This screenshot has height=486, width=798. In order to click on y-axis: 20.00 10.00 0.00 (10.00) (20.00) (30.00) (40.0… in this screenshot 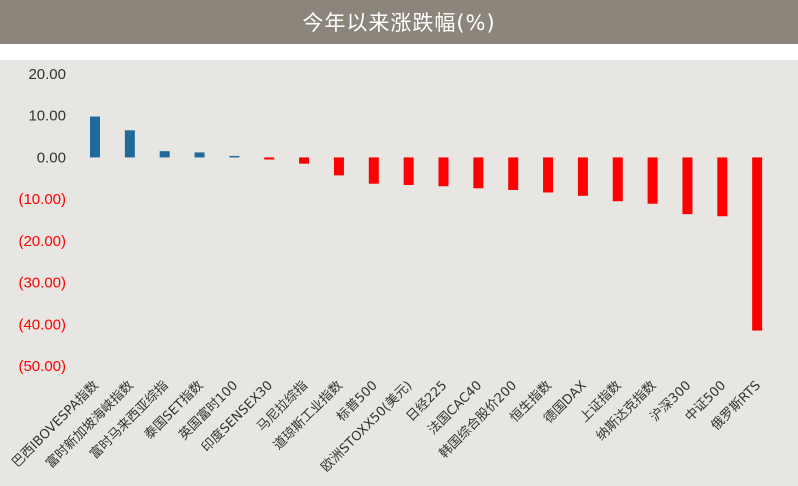, I will do `click(42, 220)`.